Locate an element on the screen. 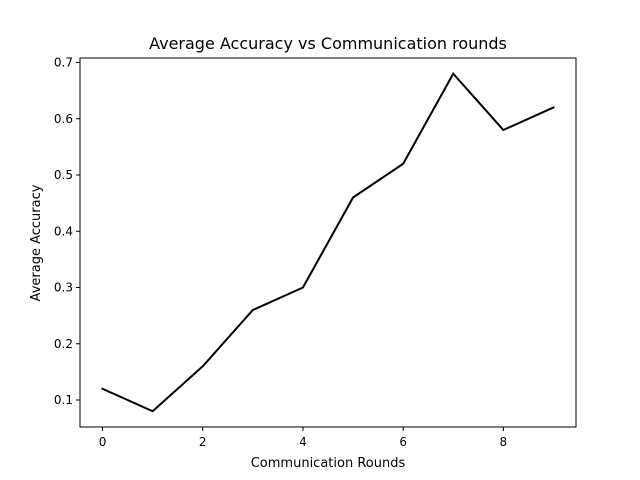 Image resolution: width=640 pixels, height=480 pixels. x-tick-label: 0 is located at coordinates (103, 442).